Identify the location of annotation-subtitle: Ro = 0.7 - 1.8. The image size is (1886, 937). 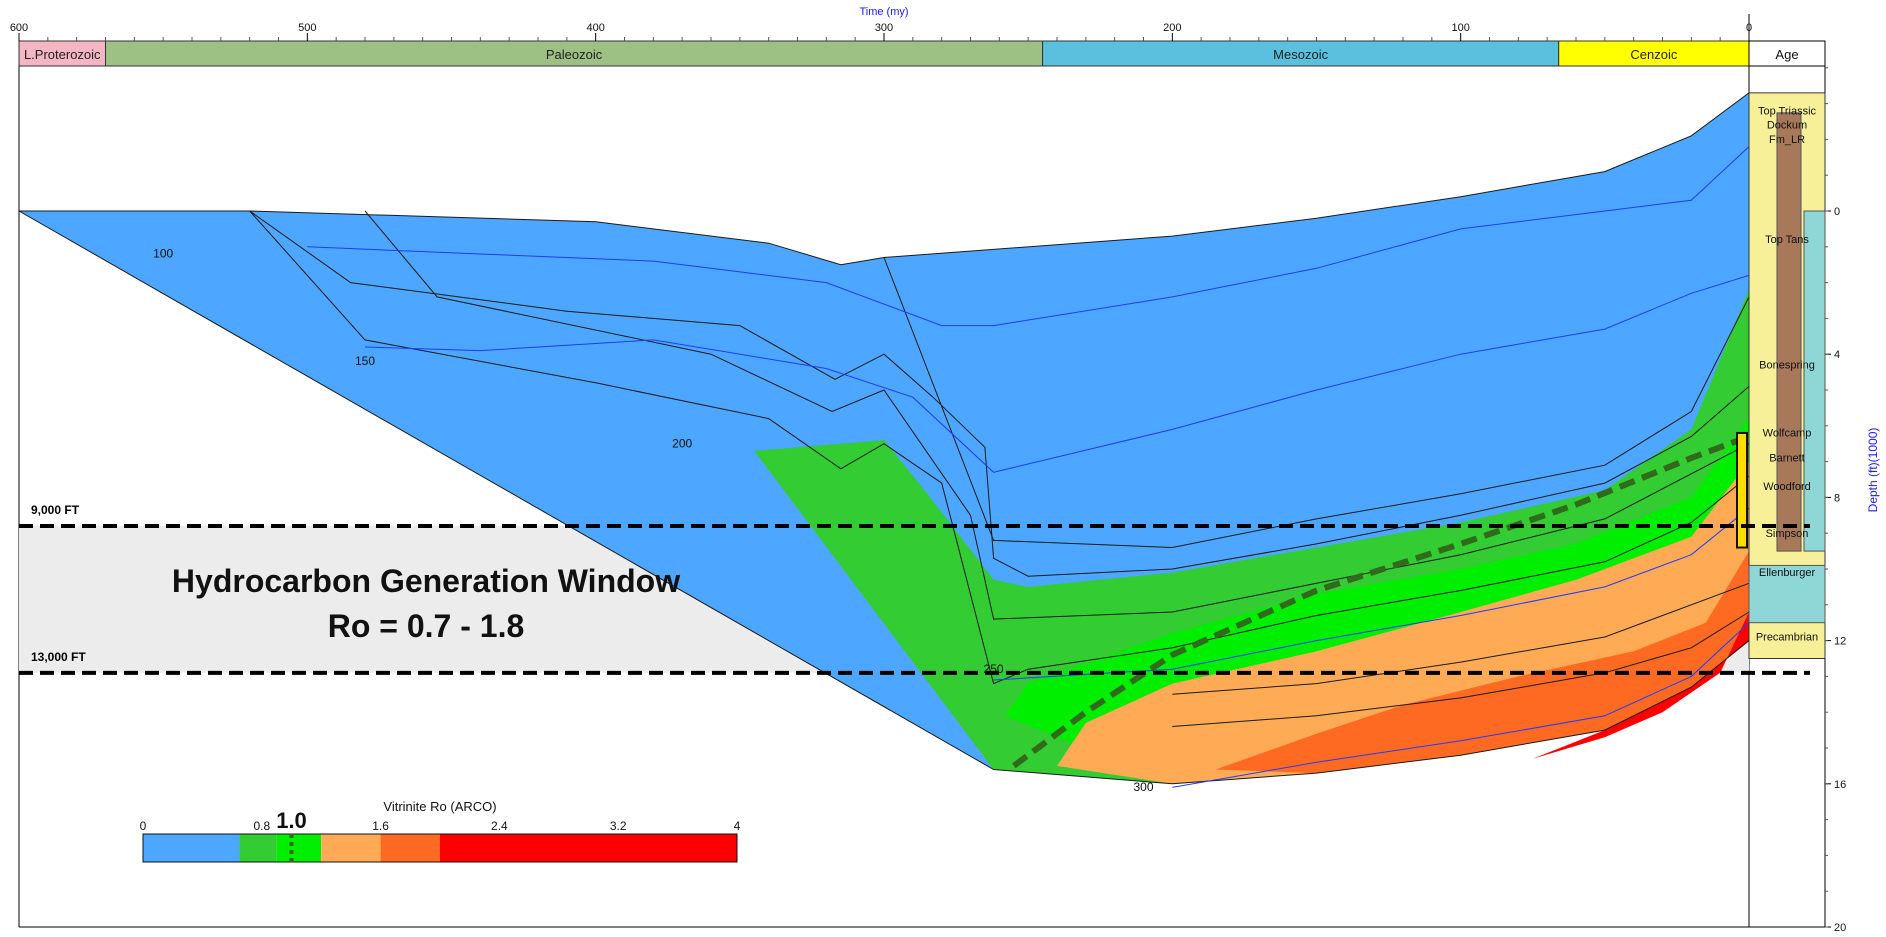
(426, 626).